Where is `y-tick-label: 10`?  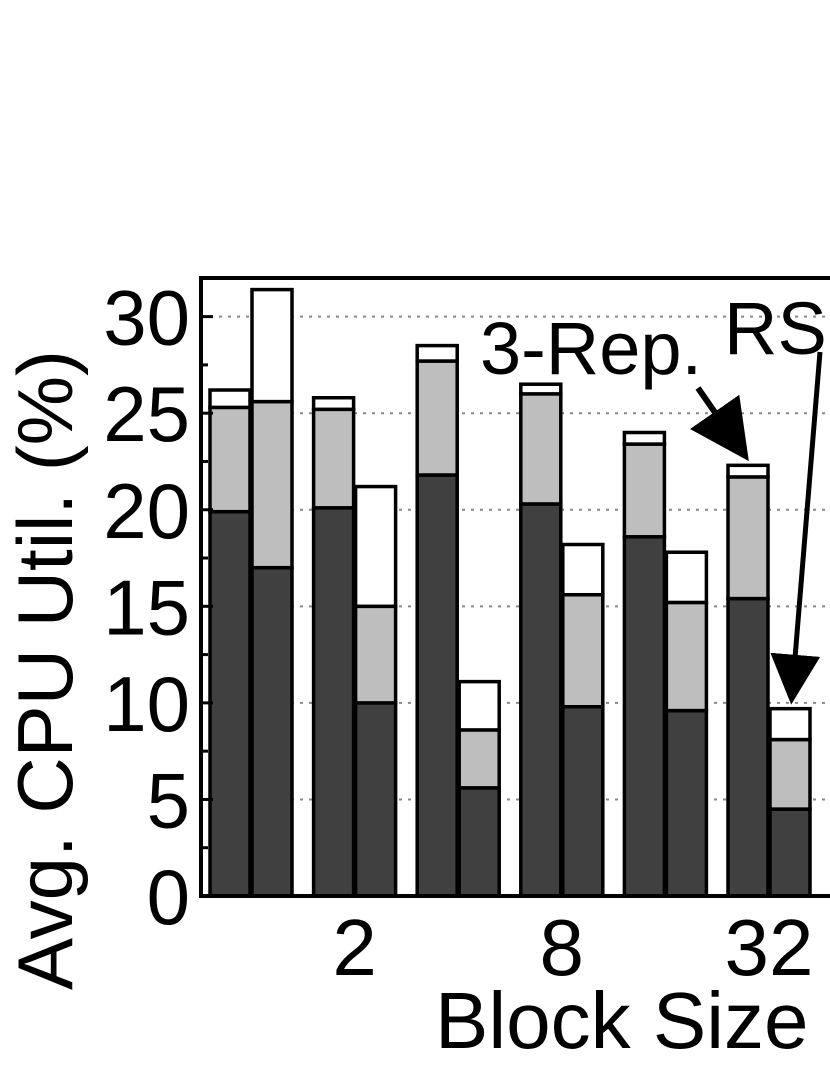 y-tick-label: 10 is located at coordinates (146, 704).